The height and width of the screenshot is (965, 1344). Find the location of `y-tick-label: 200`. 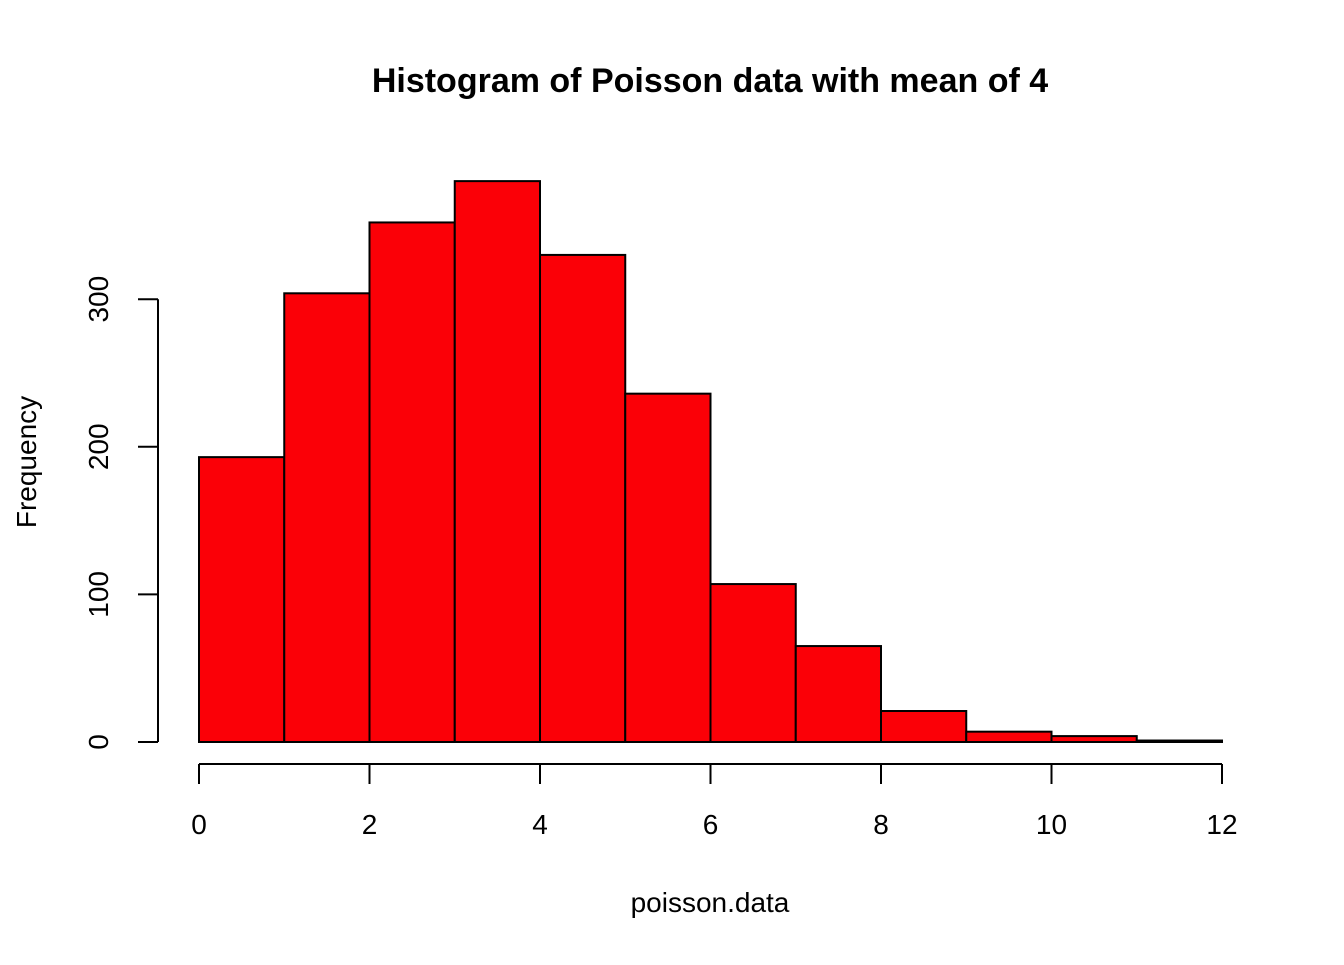

y-tick-label: 200 is located at coordinates (98, 446).